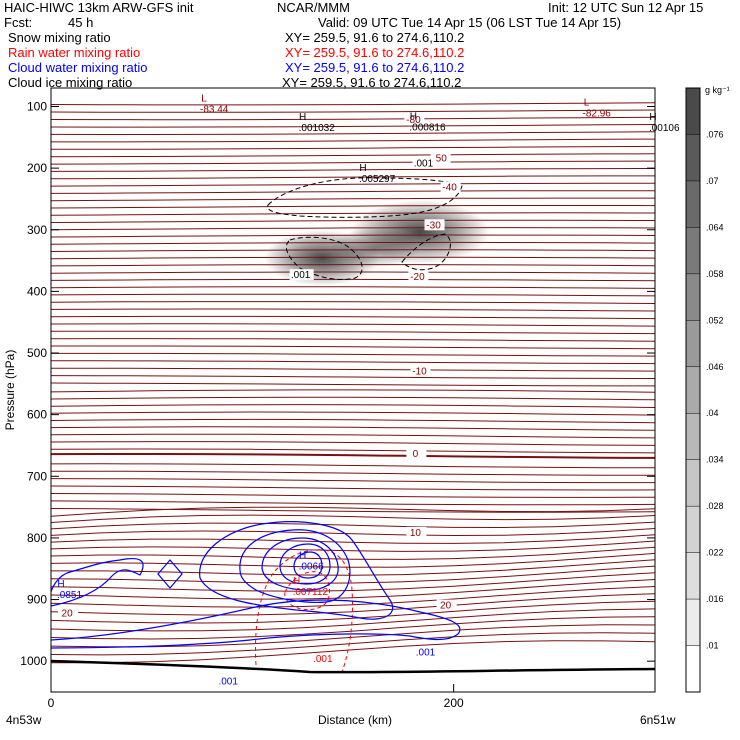  Describe the element at coordinates (37, 230) in the screenshot. I see `y-tick-label: 300` at that location.